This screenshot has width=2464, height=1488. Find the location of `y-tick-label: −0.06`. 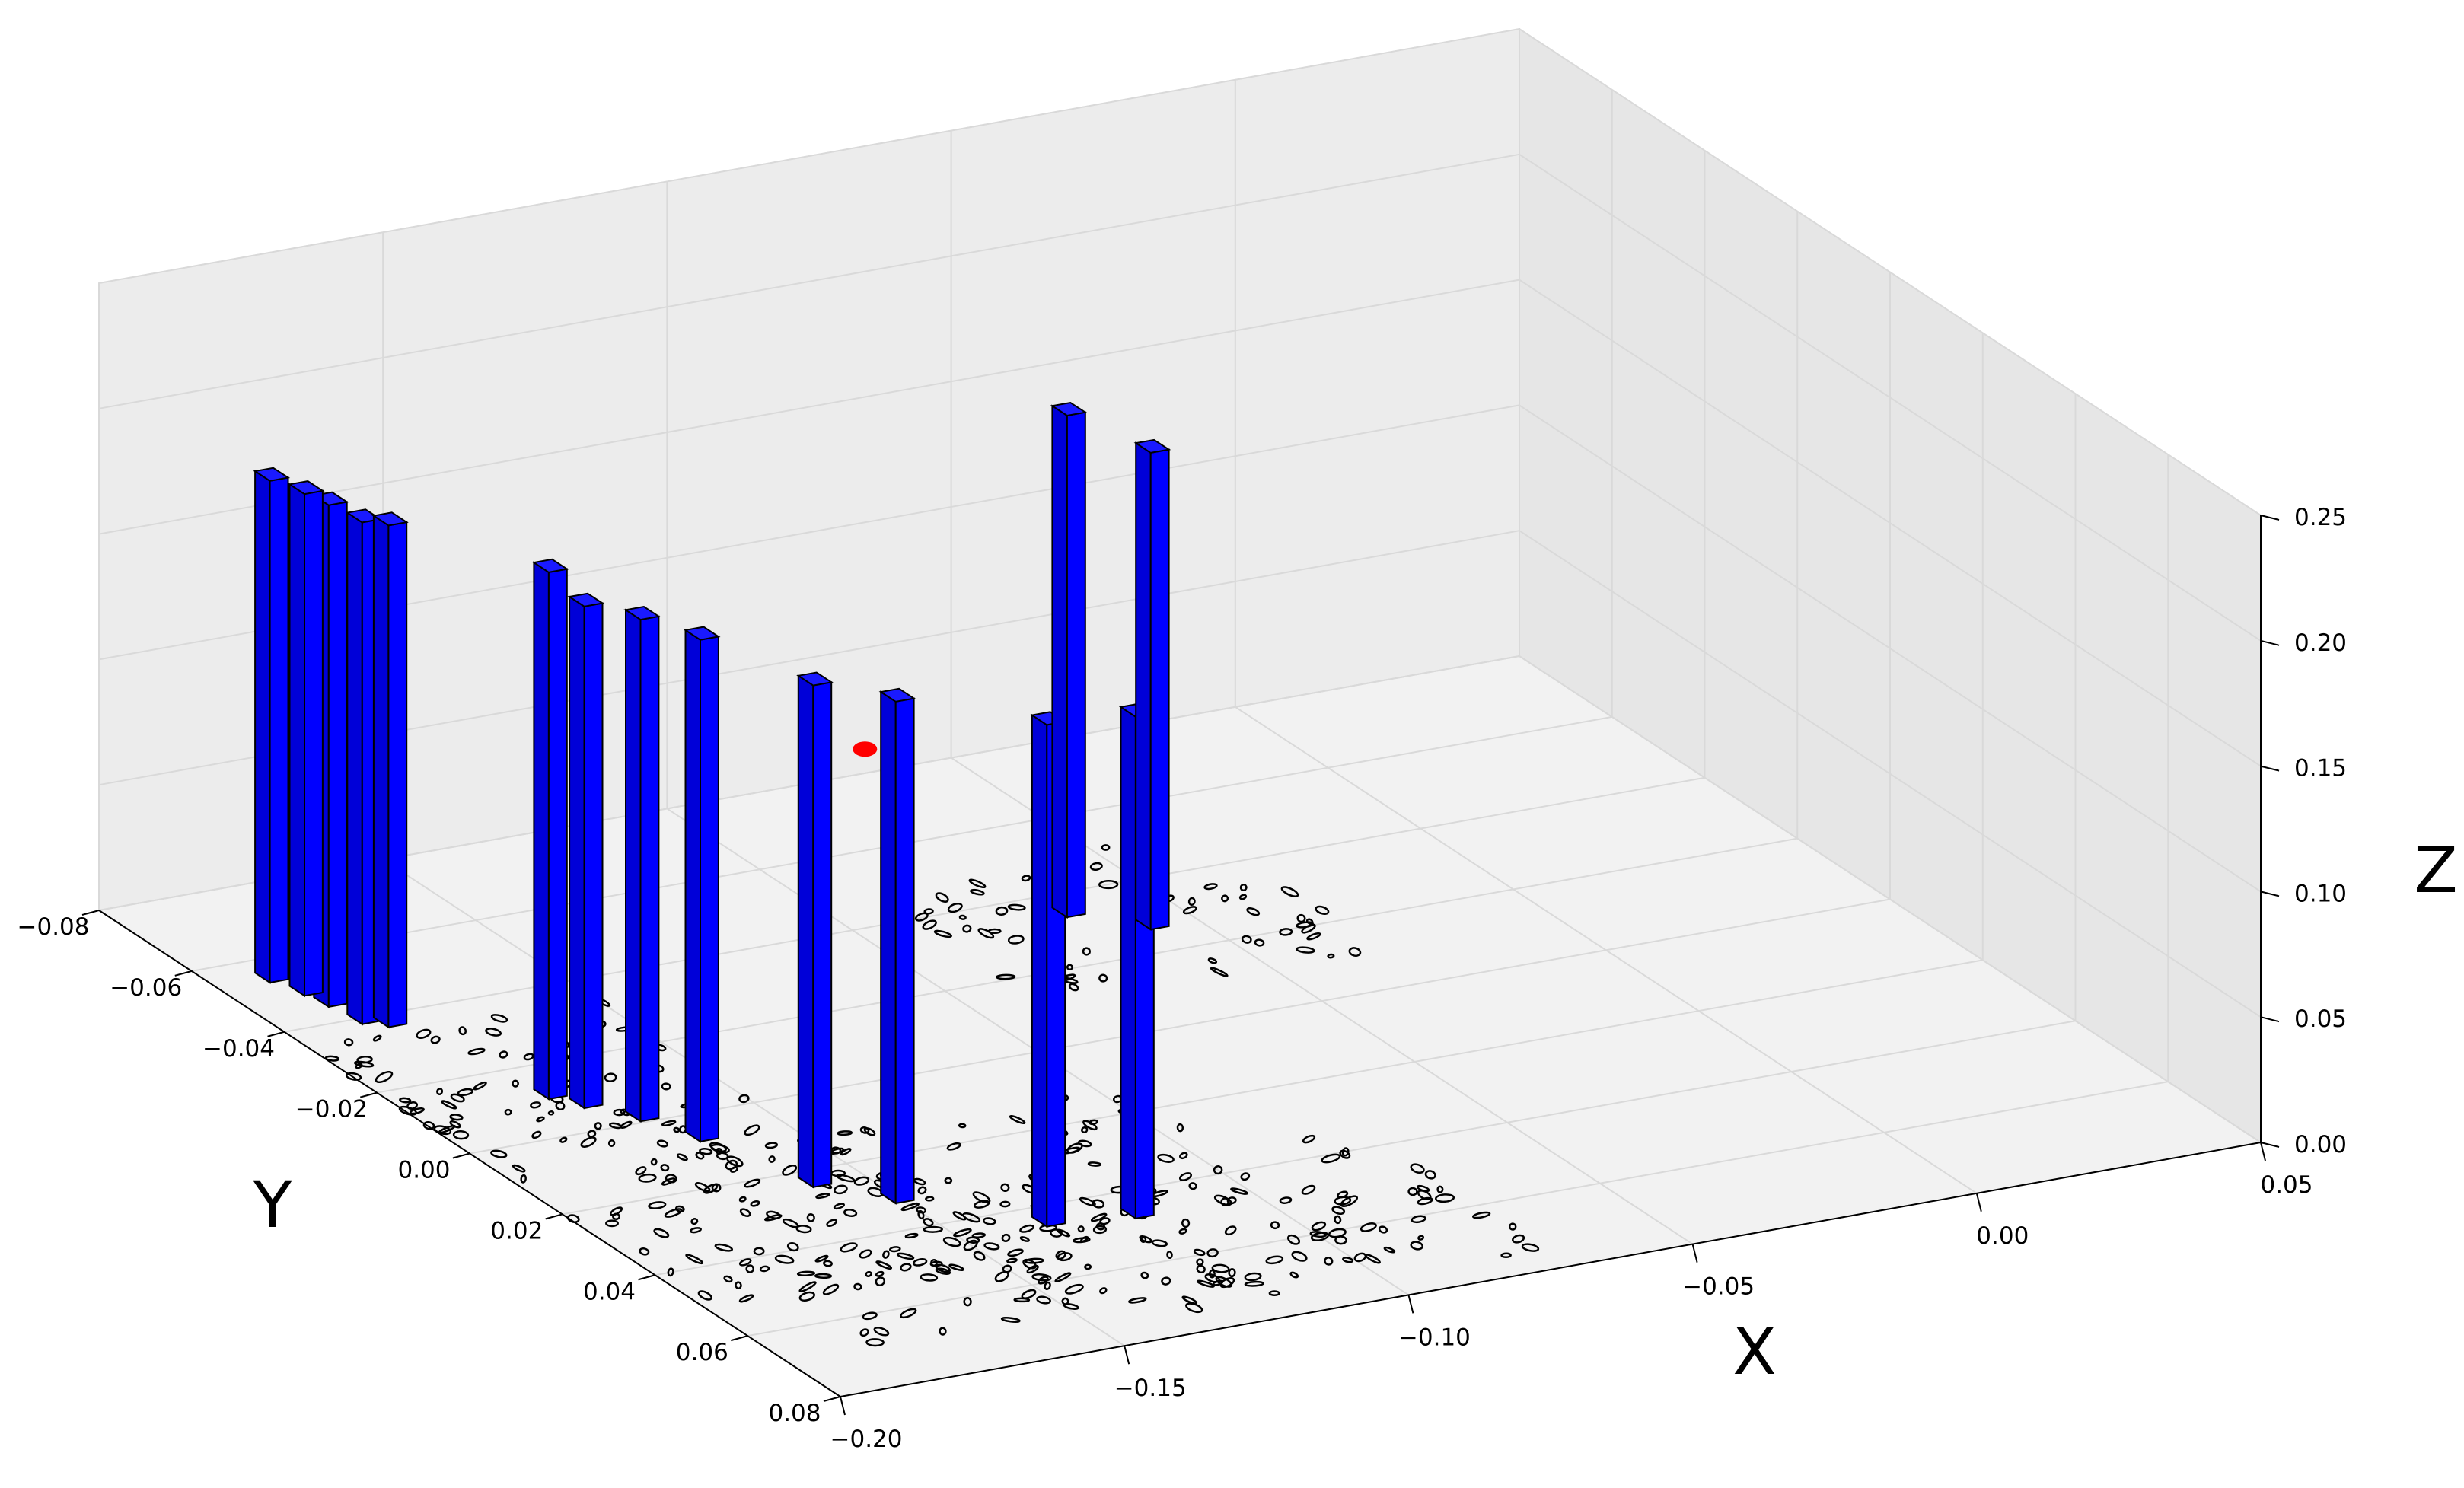

y-tick-label: −0.06 is located at coordinates (146, 988).